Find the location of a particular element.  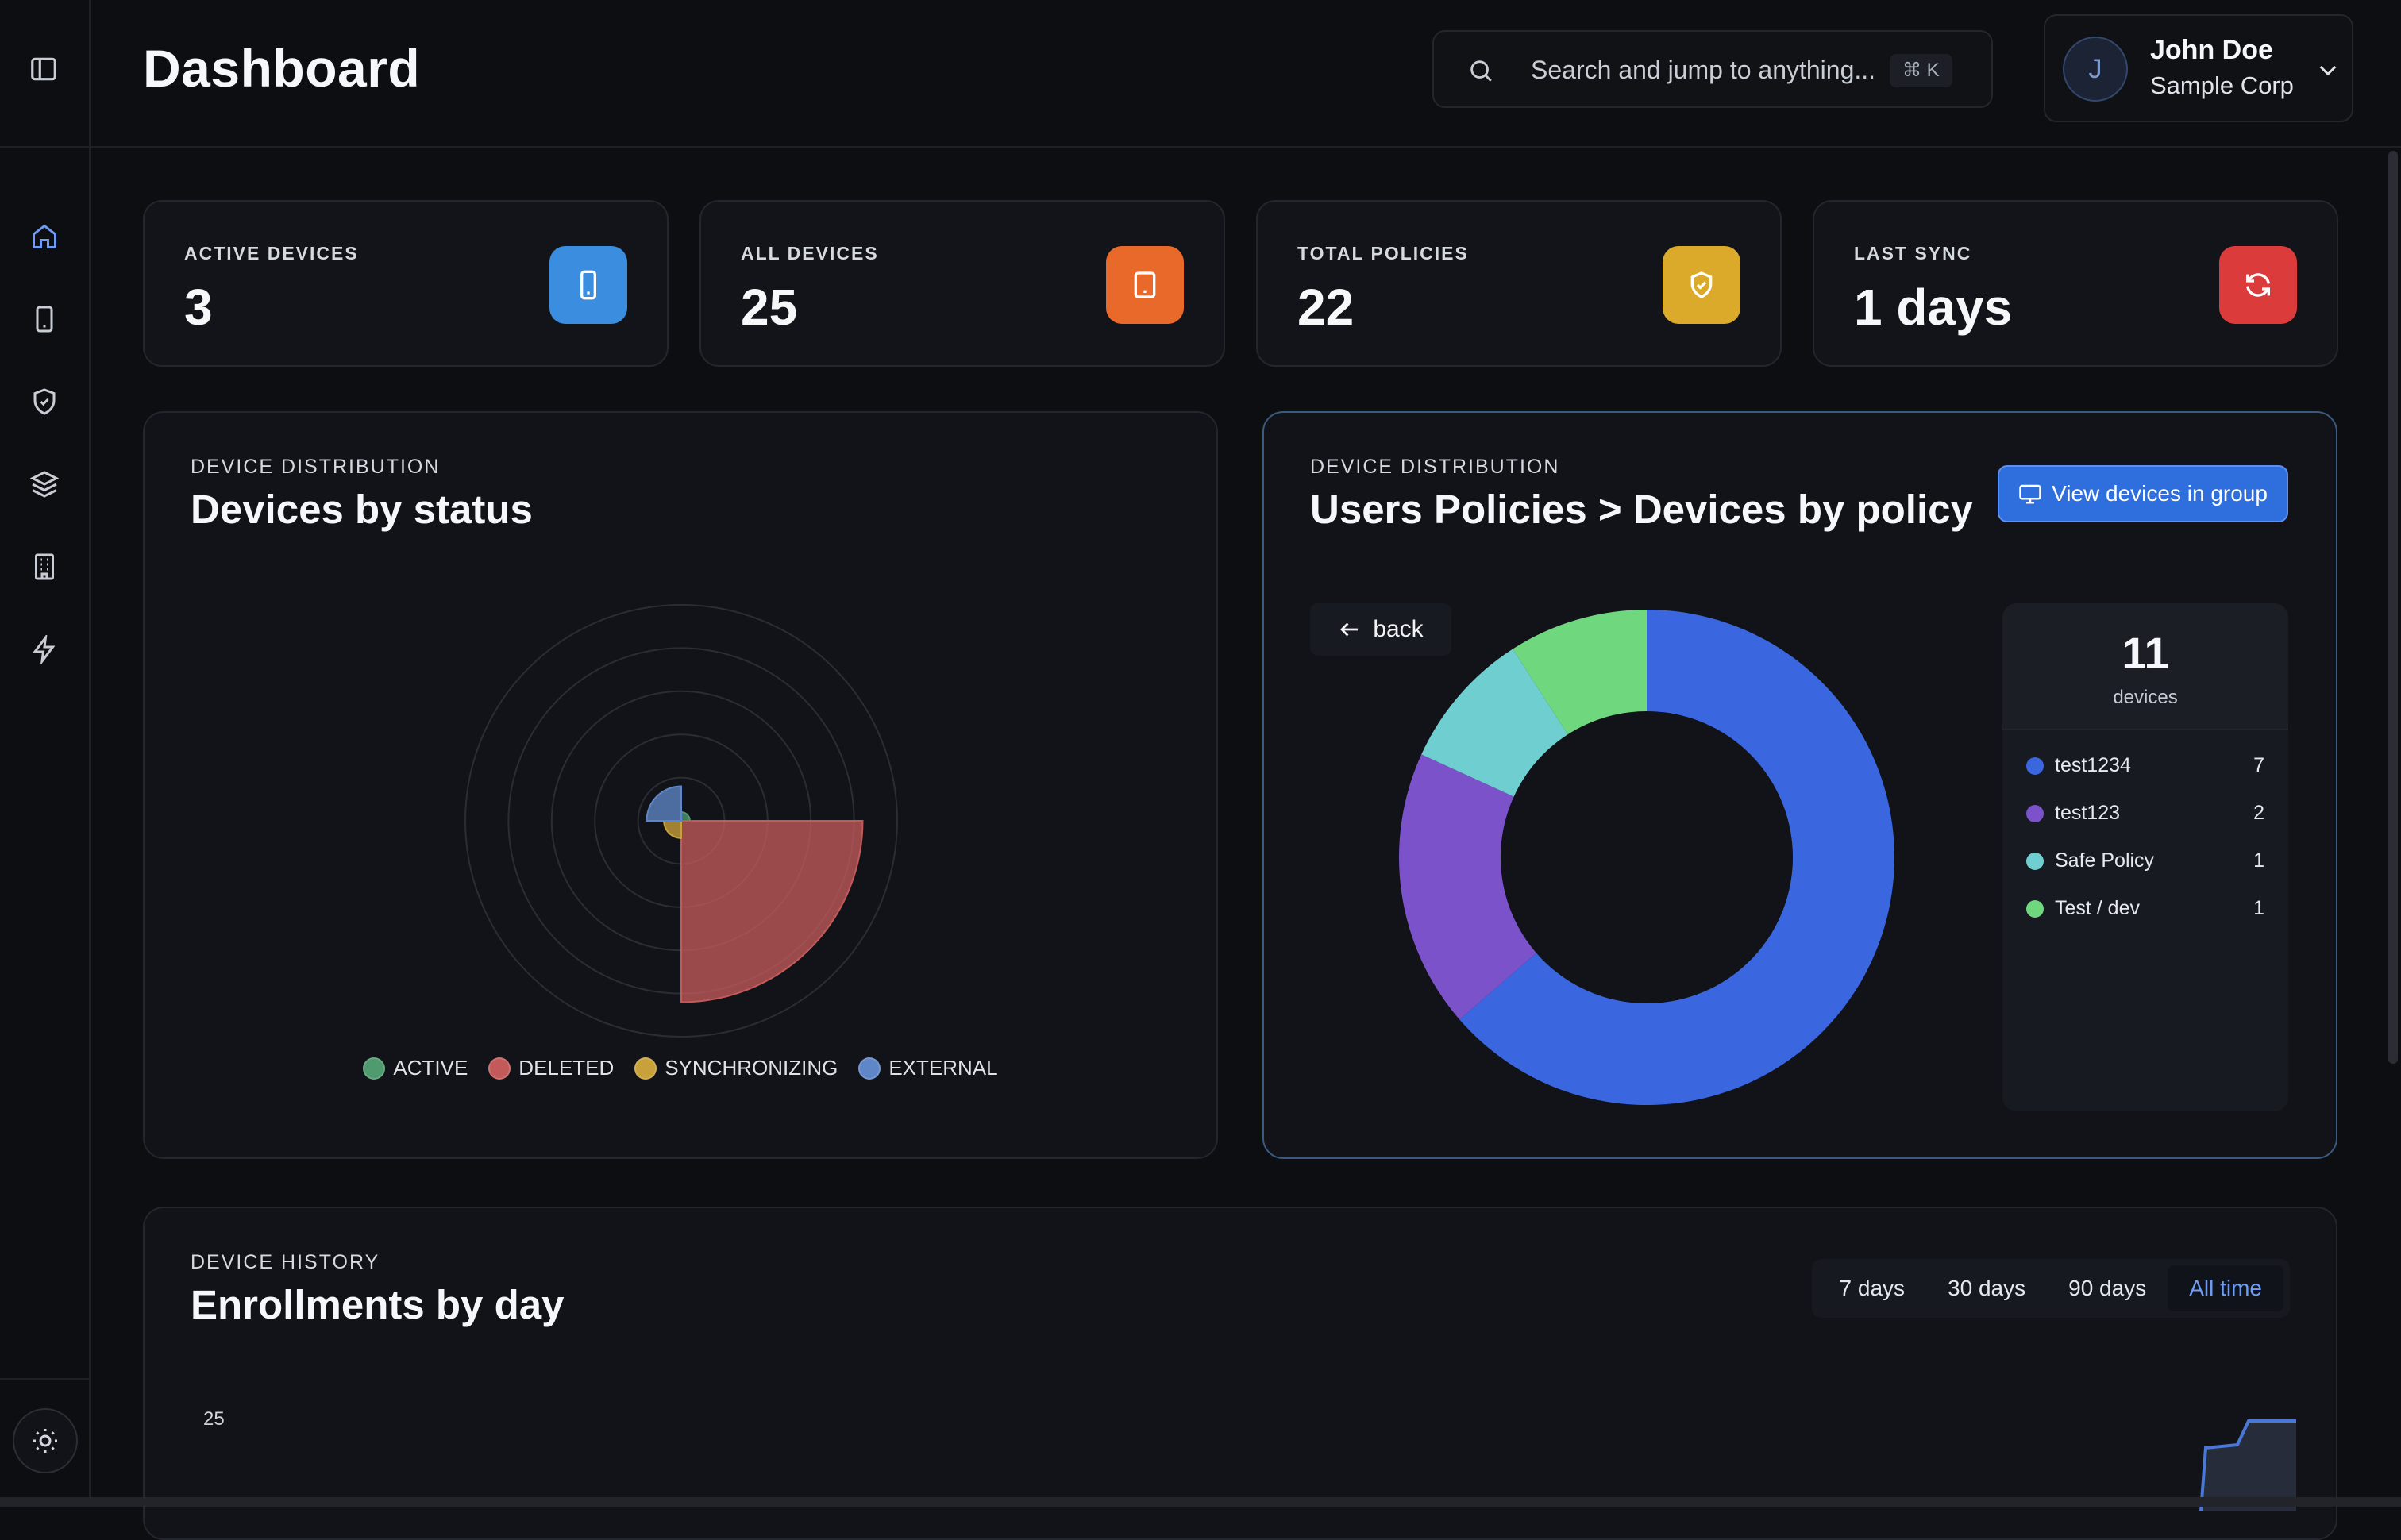

back-button: back is located at coordinates (1380, 629).